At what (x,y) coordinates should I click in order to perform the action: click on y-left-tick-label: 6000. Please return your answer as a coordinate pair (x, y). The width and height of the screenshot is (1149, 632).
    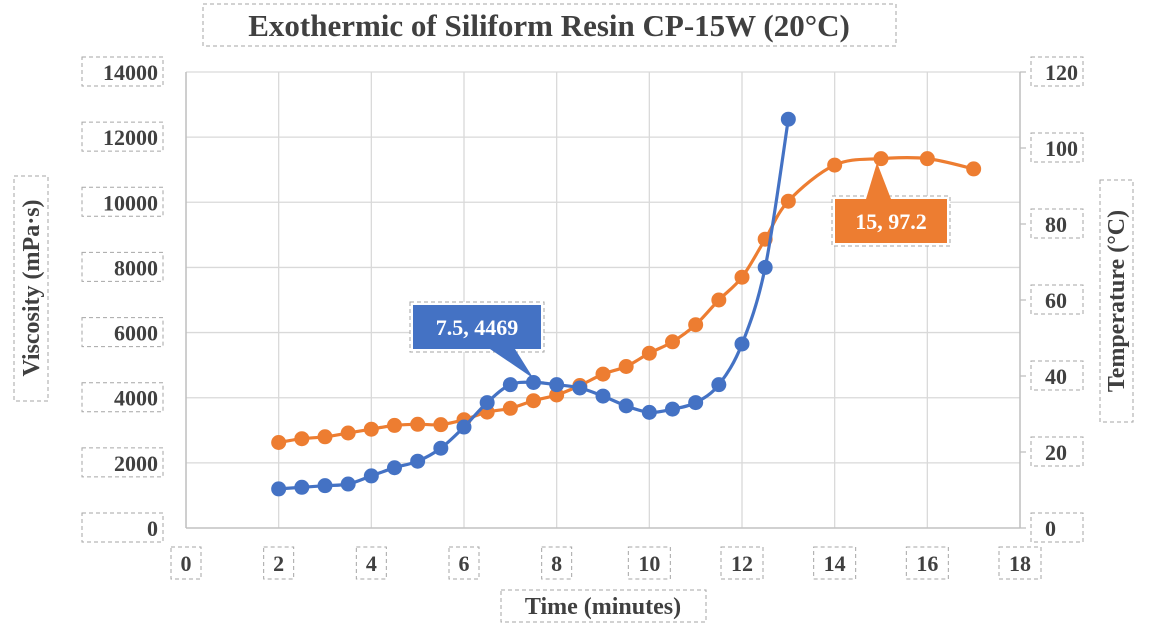
    Looking at the image, I should click on (136, 333).